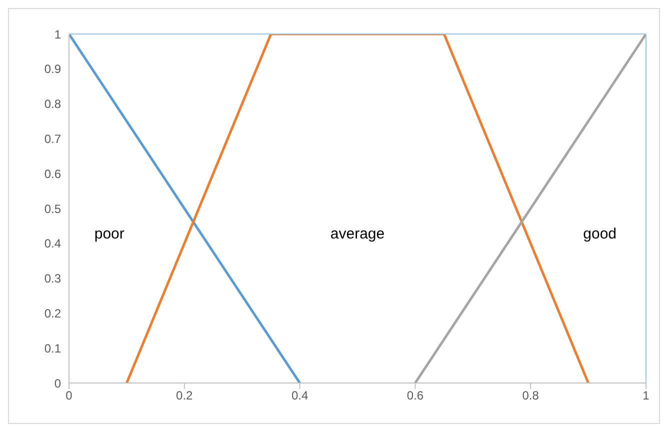 The width and height of the screenshot is (668, 432). What do you see at coordinates (600, 233) in the screenshot?
I see `annotation: good` at bounding box center [600, 233].